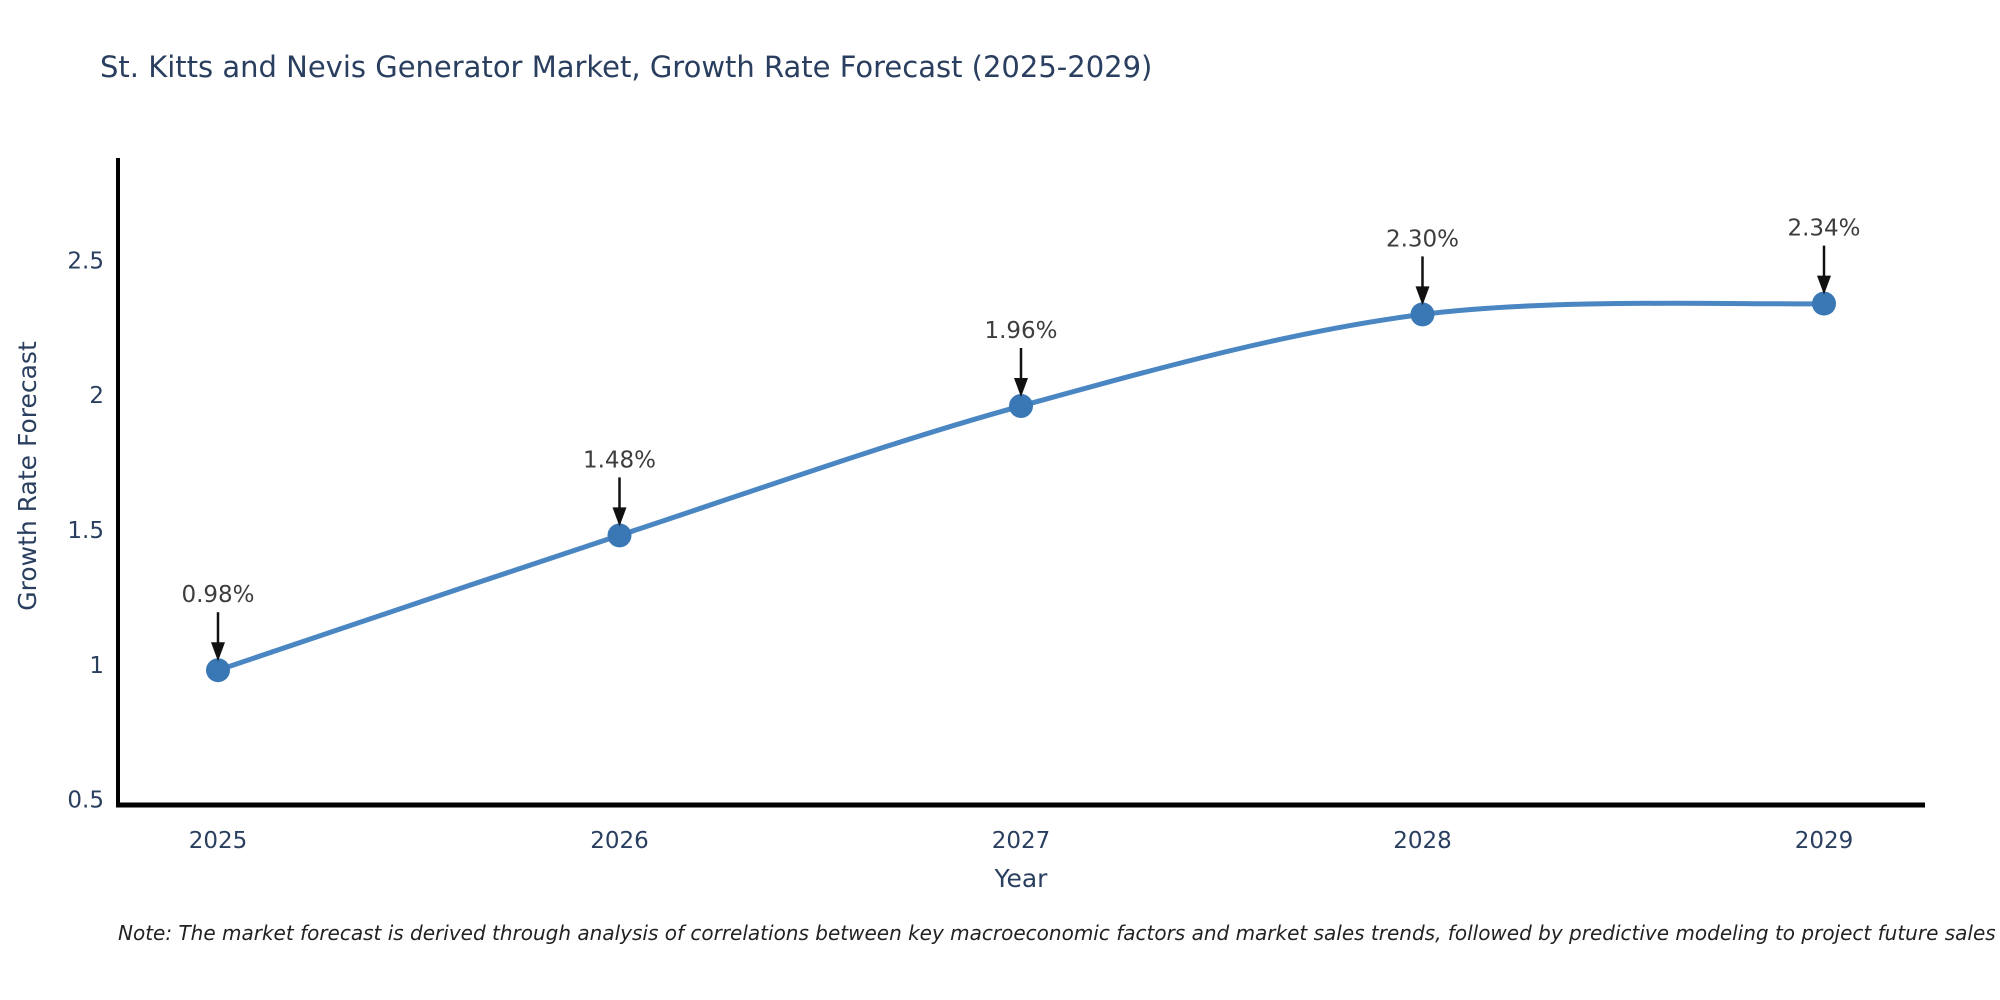  I want to click on y-tick-label: 2, so click(96, 396).